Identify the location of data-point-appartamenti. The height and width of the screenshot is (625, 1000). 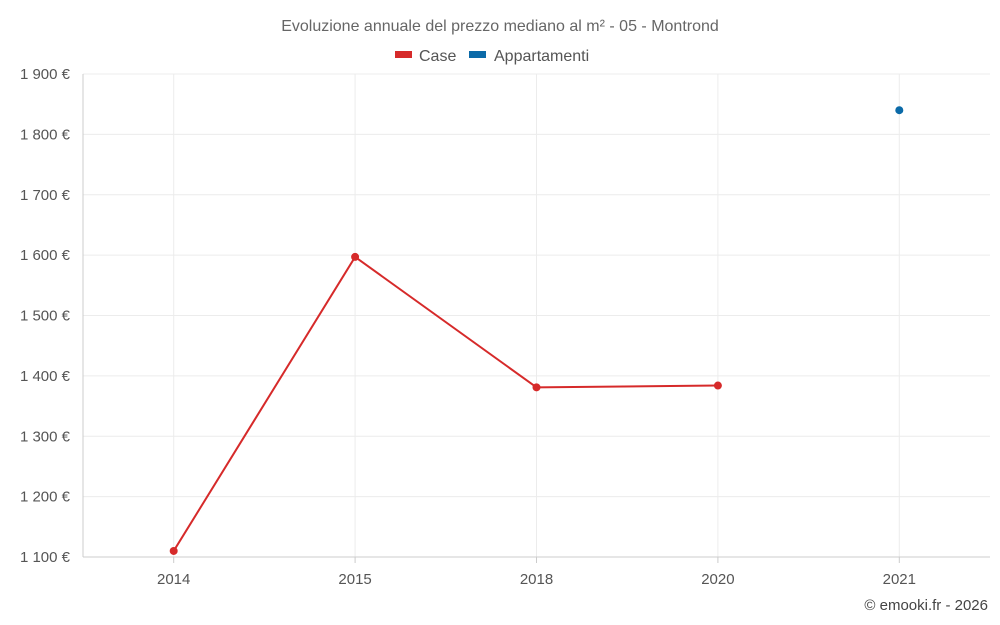
(899, 110).